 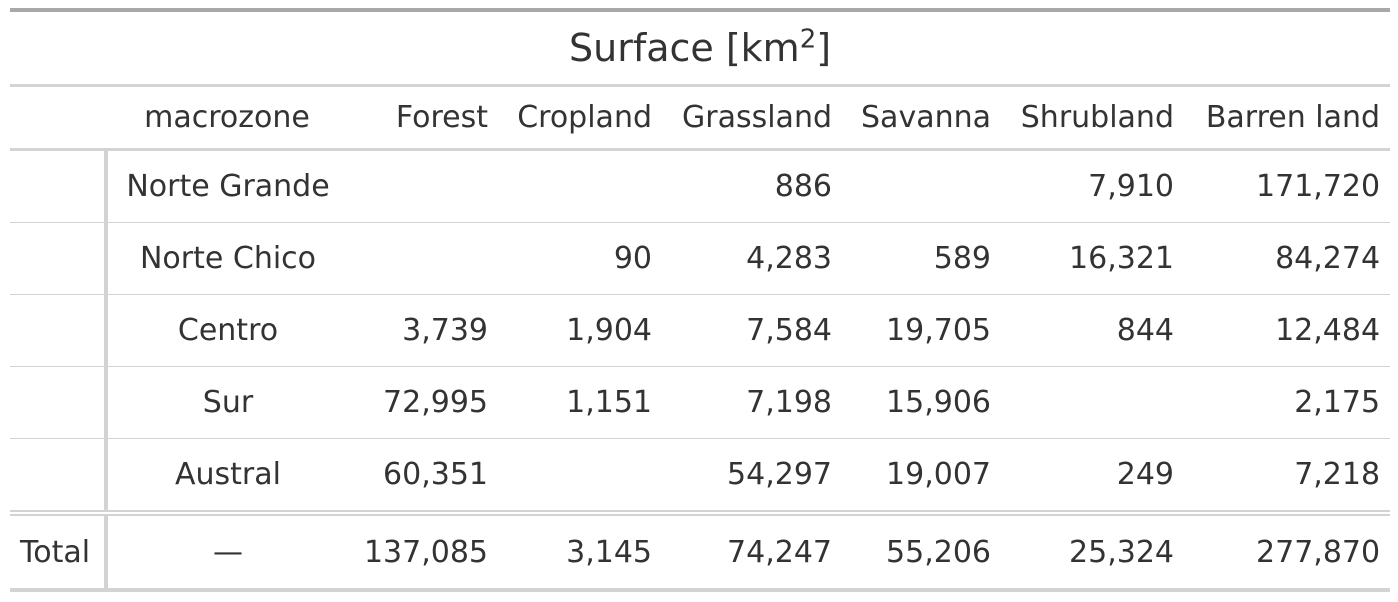 I want to click on cell-macrozone: Centro, so click(x=227, y=330).